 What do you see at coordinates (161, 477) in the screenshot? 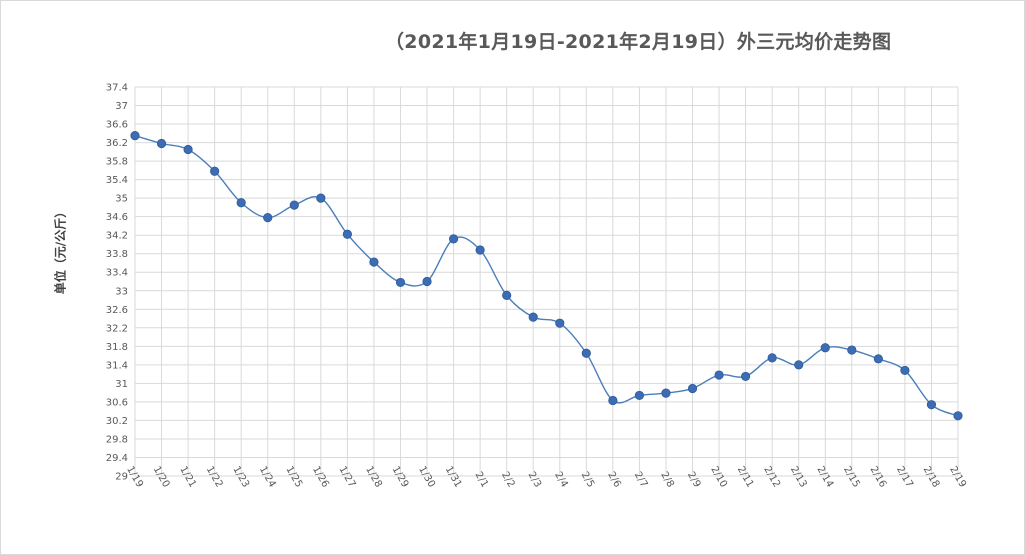
I see `x-tick-label: 1/20` at bounding box center [161, 477].